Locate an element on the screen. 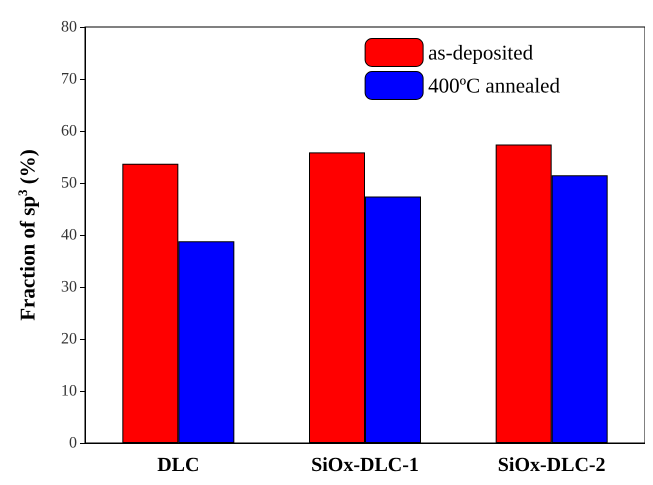 The width and height of the screenshot is (653, 485). y-tick-label: 20 is located at coordinates (69, 339).